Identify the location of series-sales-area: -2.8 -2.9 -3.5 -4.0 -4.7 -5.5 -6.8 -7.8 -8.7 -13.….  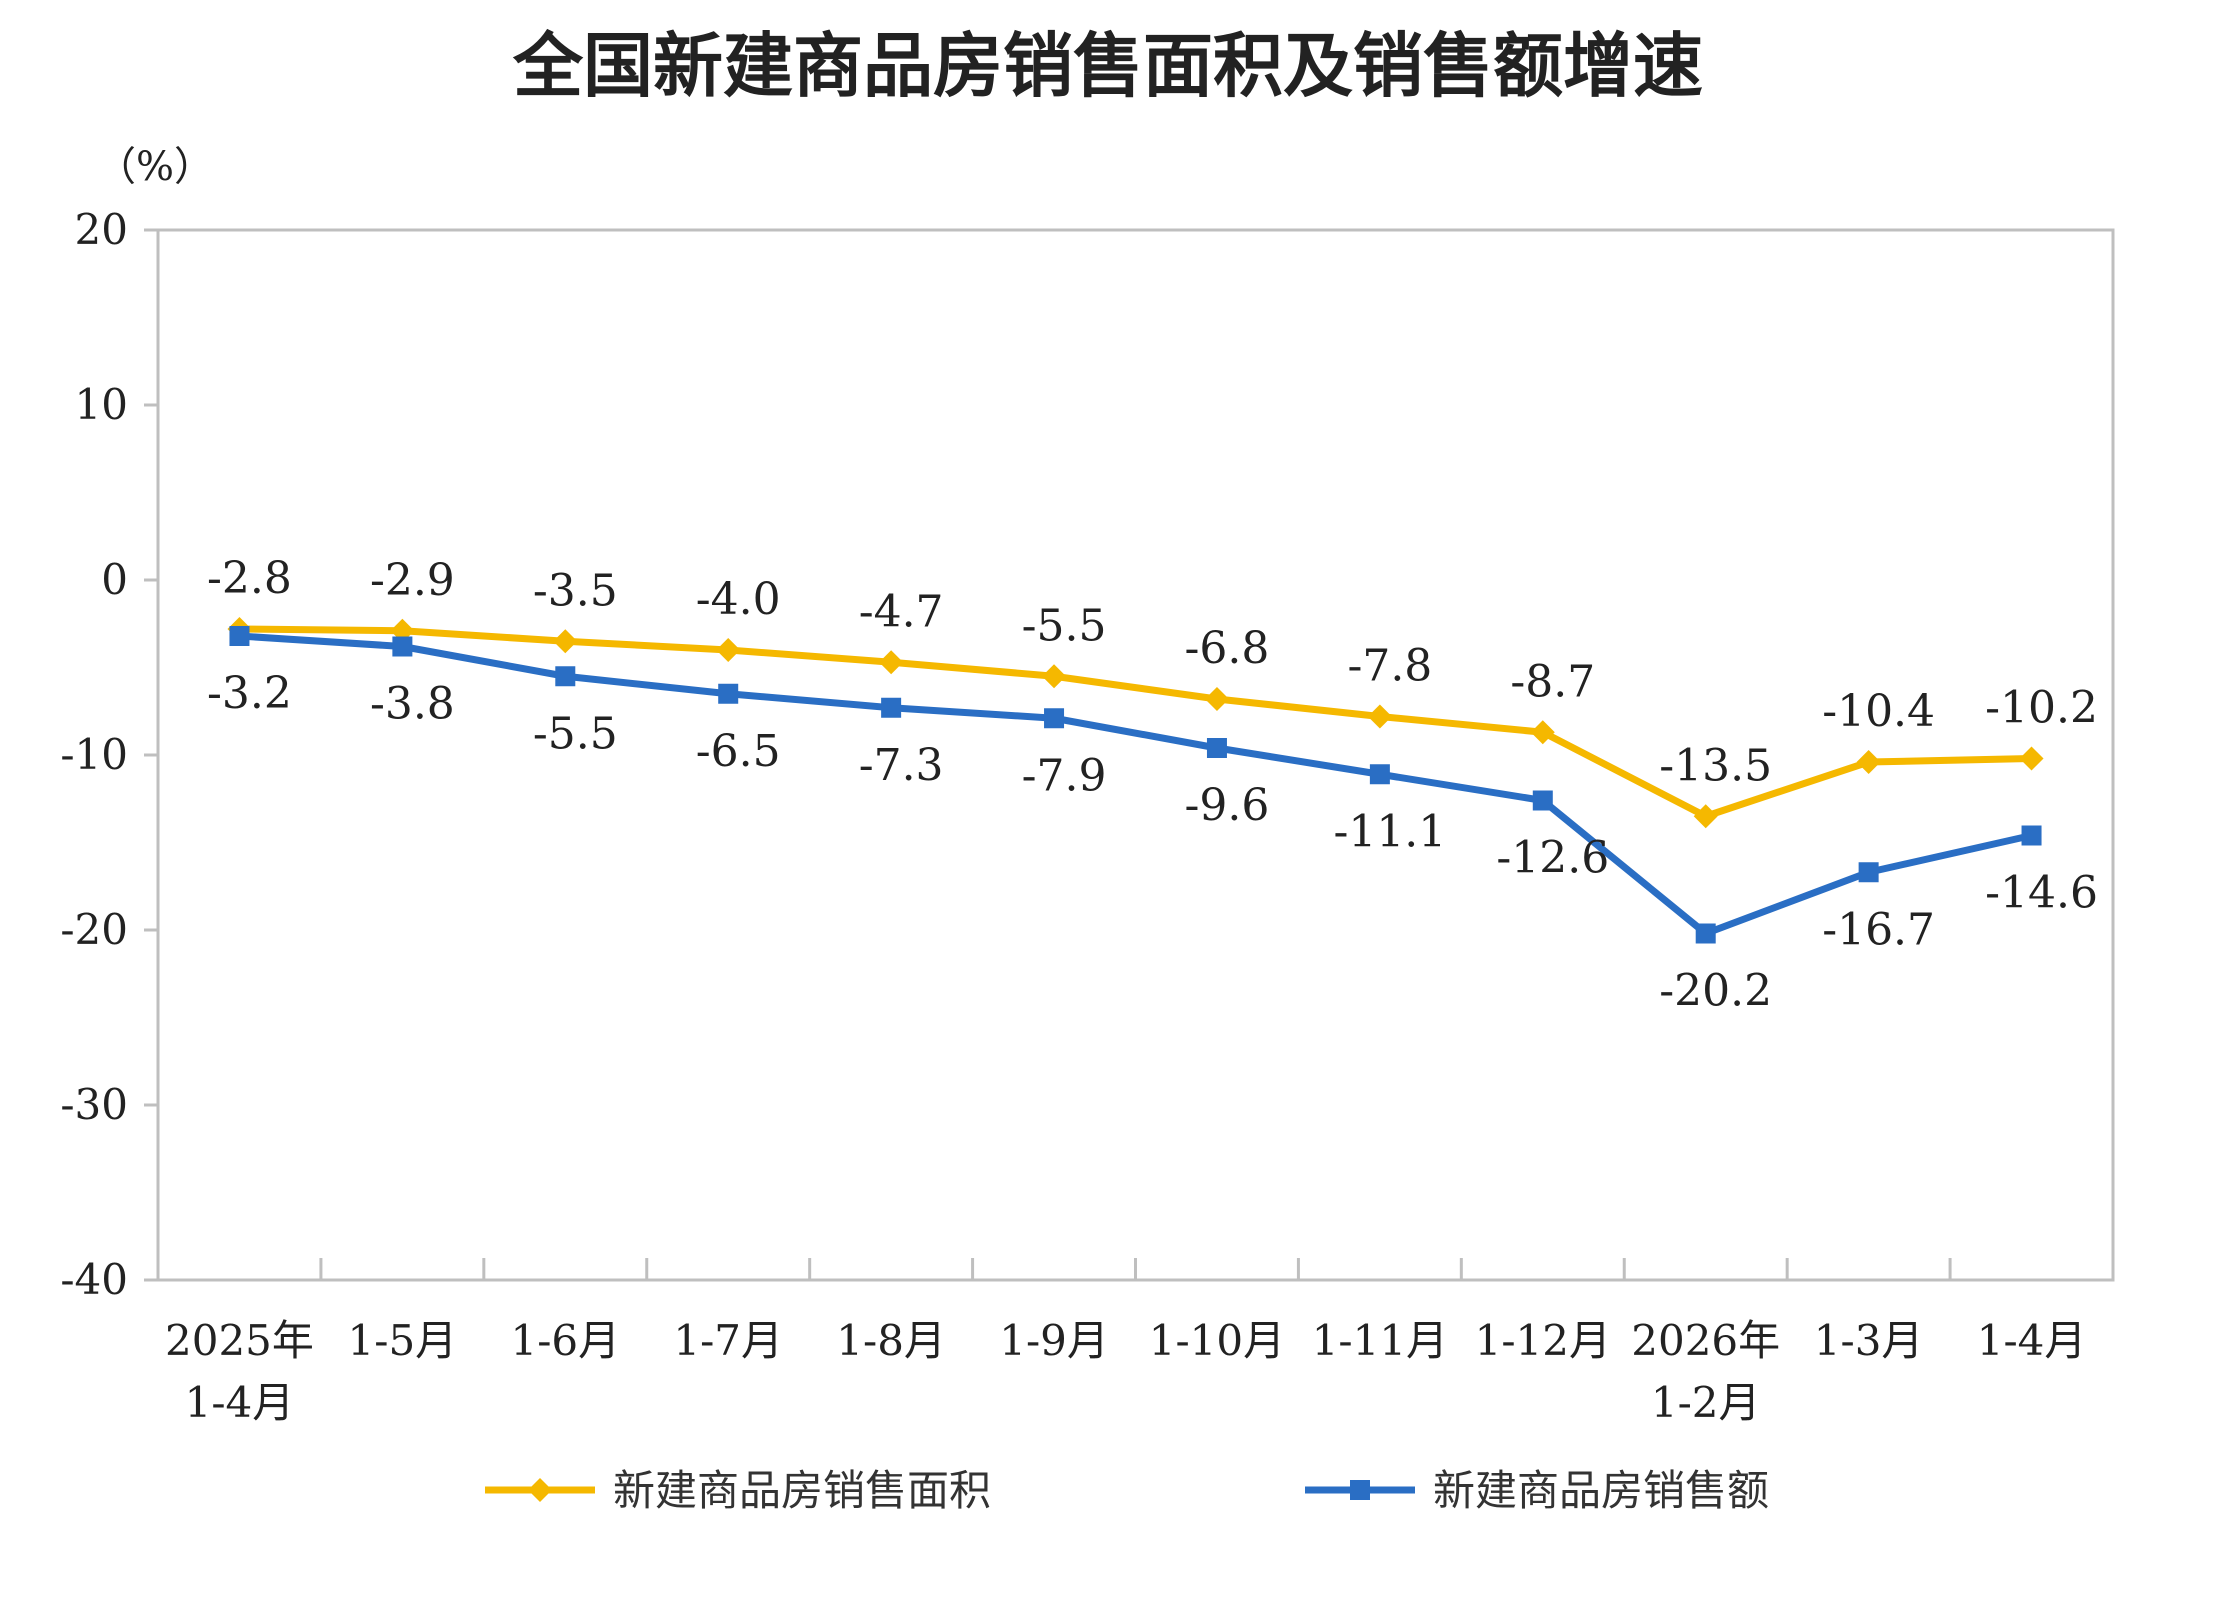
(1152, 691).